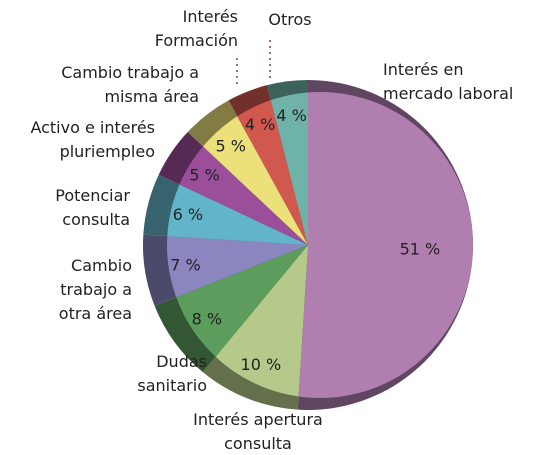  Describe the element at coordinates (188, 214) in the screenshot. I see `value-label: 6 %` at that location.